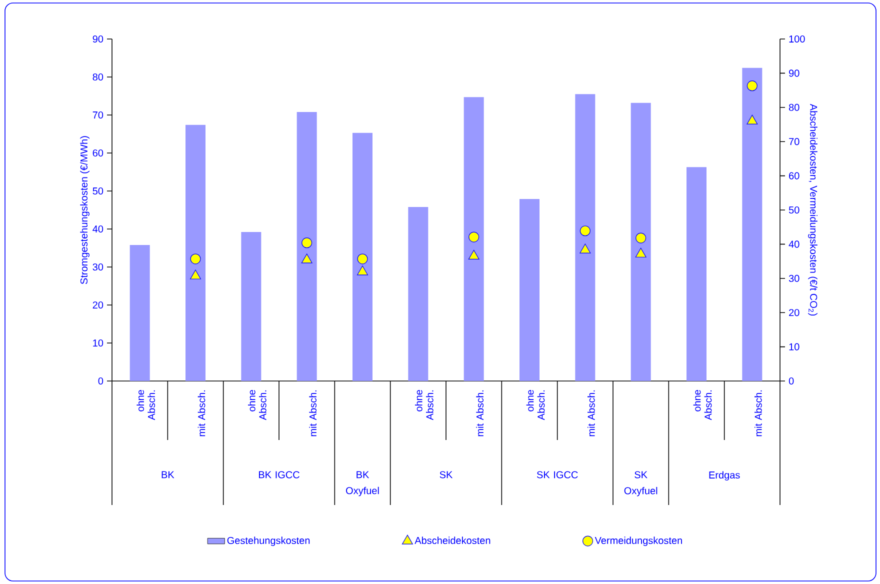  Describe the element at coordinates (98, 115) in the screenshot. I see `y-tick-label: 70` at that location.